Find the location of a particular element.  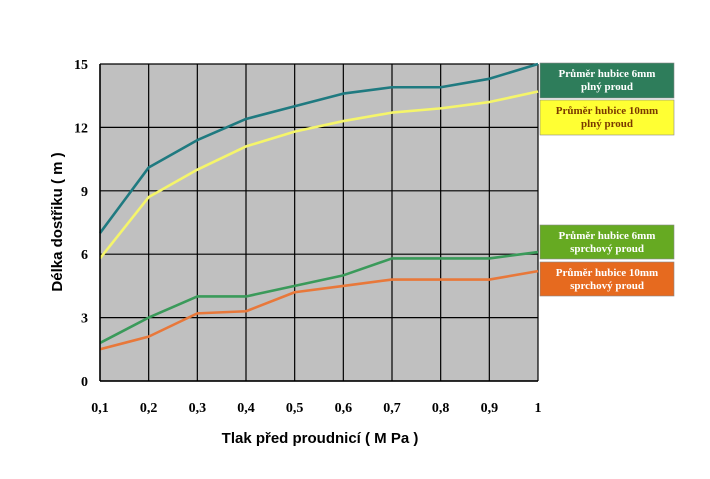

y-tick-label: 0 is located at coordinates (84, 382).